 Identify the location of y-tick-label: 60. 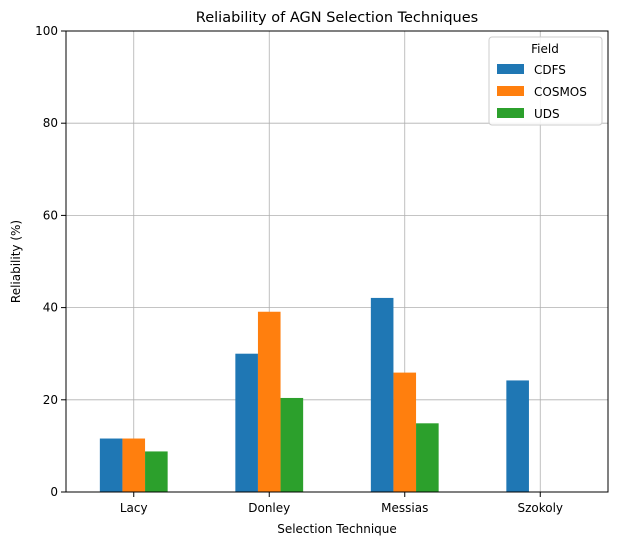
(50, 215).